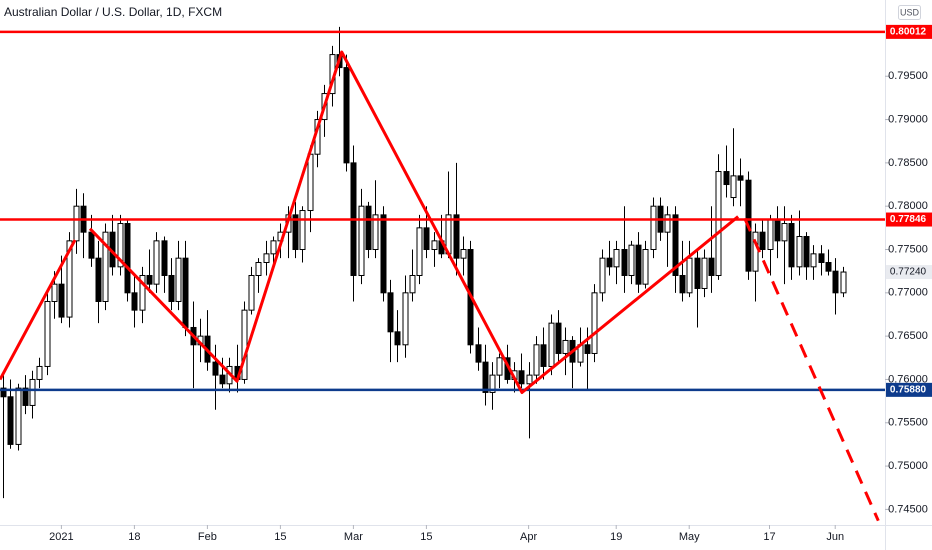 This screenshot has height=550, width=932. What do you see at coordinates (908, 163) in the screenshot?
I see `y-tick-label: 0.78500` at bounding box center [908, 163].